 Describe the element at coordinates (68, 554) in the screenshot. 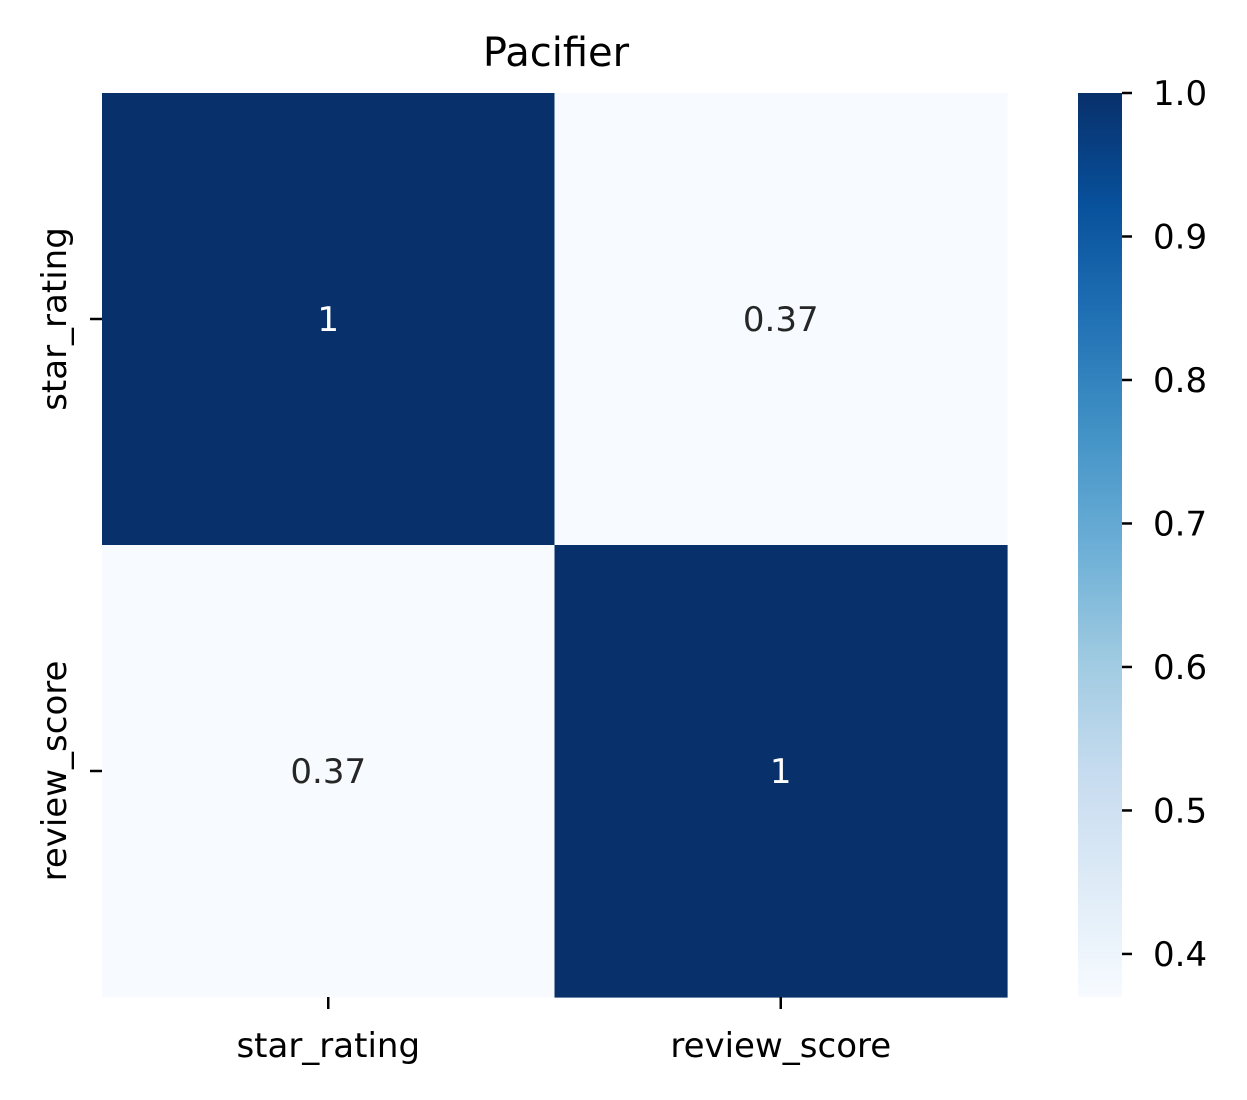

I see `y-axis: star_rating review_score` at that location.